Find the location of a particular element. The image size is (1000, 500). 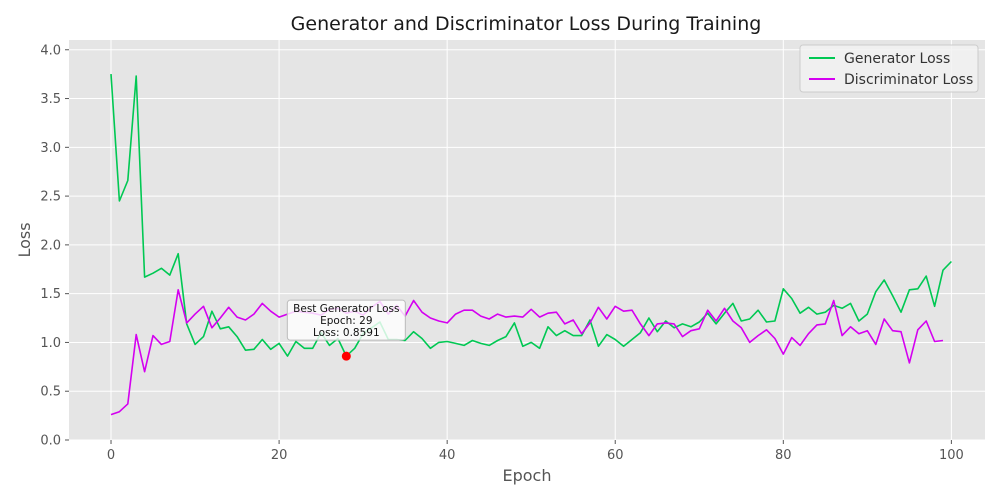

y-tick-label: 0.5 is located at coordinates (50, 392).